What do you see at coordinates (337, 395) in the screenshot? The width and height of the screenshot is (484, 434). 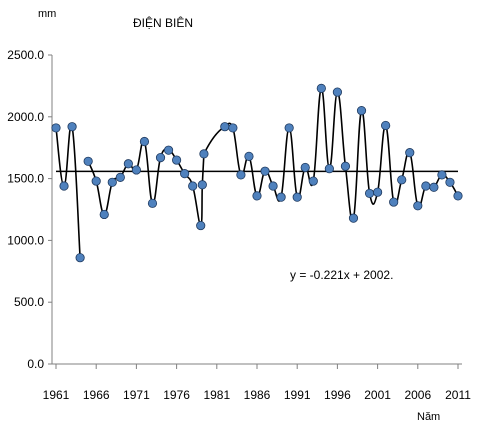 I see `x-tick-label: 1996` at bounding box center [337, 395].